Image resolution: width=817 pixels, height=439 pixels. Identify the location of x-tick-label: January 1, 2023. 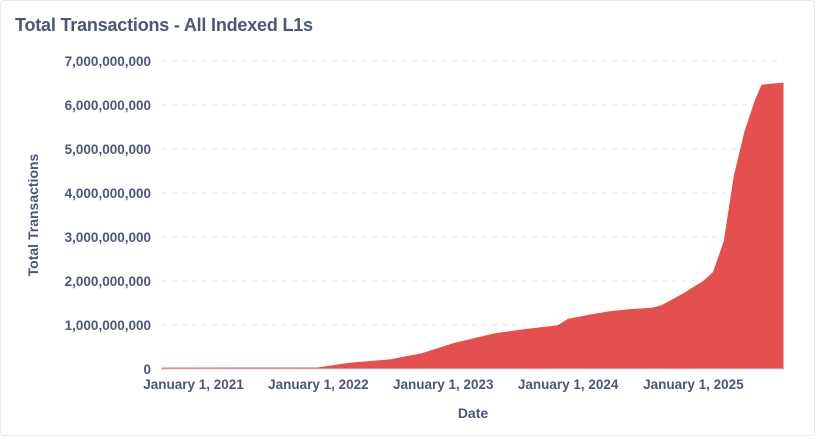
(443, 384).